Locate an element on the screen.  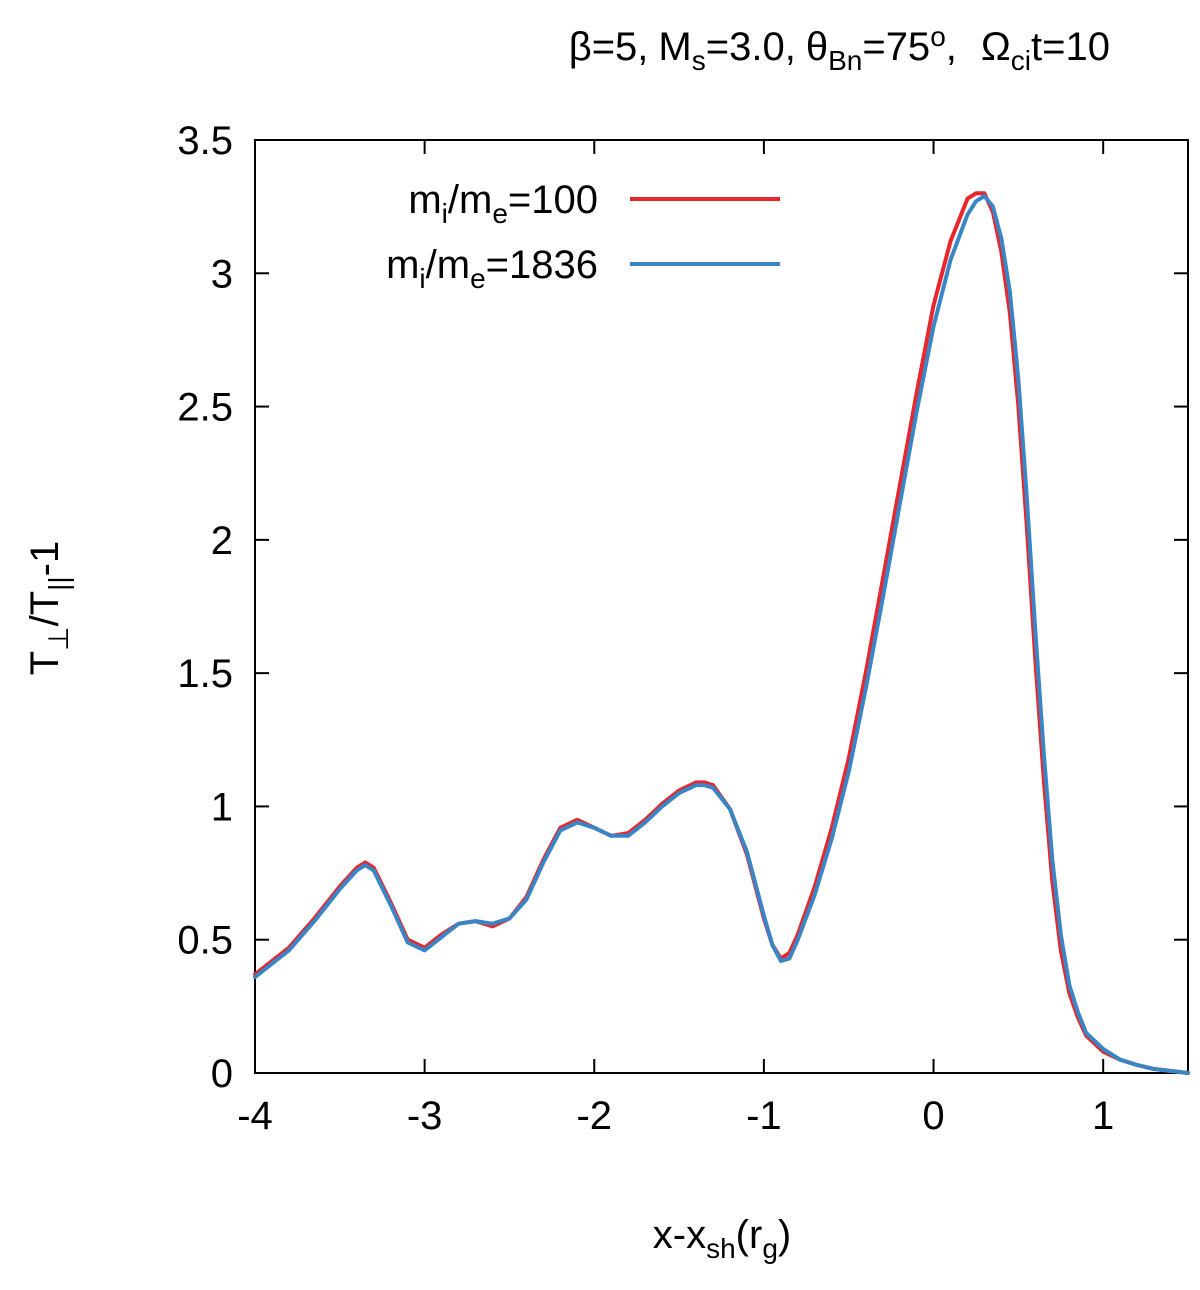
x-tick-label: -4 is located at coordinates (255, 1116).